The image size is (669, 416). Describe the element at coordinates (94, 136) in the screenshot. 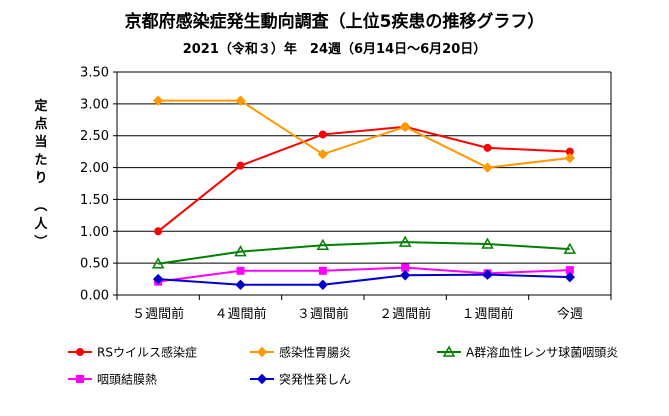

I see `y-tick-label: 2.50` at that location.